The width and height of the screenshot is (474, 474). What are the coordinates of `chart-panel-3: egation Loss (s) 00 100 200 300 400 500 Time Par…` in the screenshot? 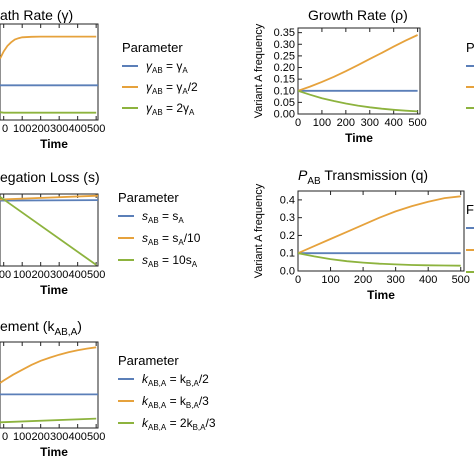 It's located at (100, 233).